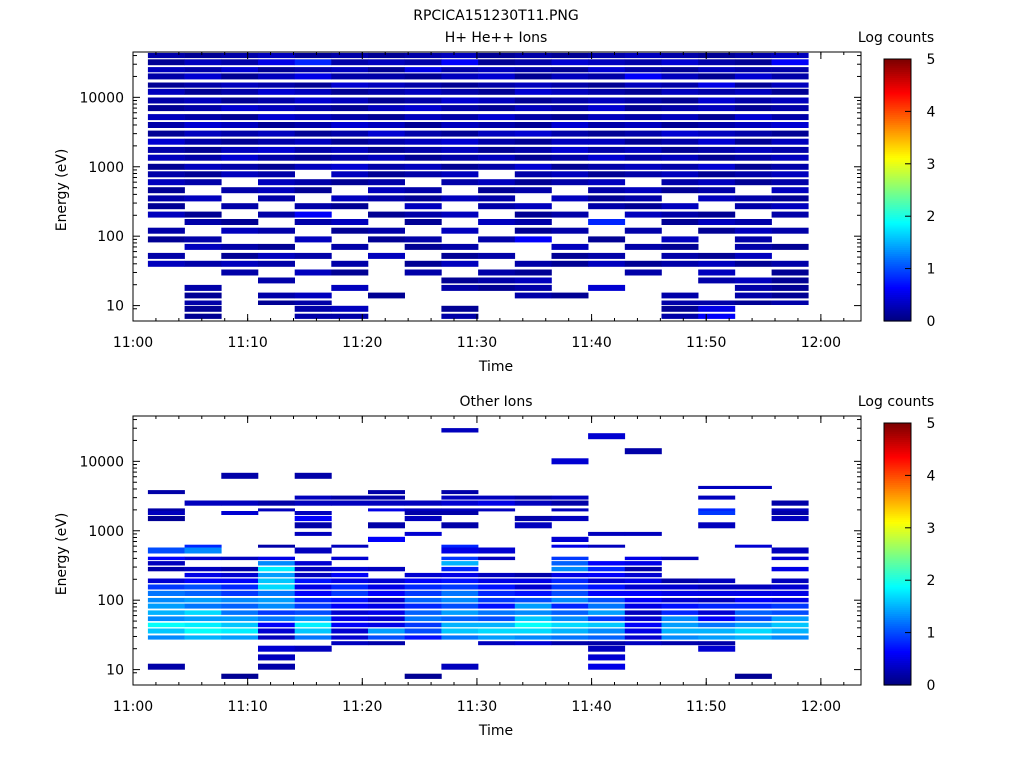 This screenshot has height=768, width=1024. I want to click on x-axis-label: Time, so click(495, 731).